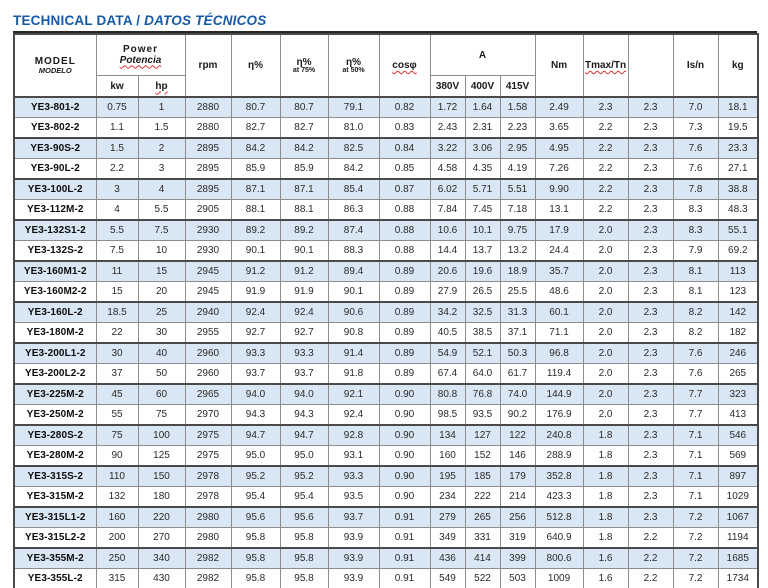  Describe the element at coordinates (161, 86) in the screenshot. I see `col-header-hp: hp` at that location.